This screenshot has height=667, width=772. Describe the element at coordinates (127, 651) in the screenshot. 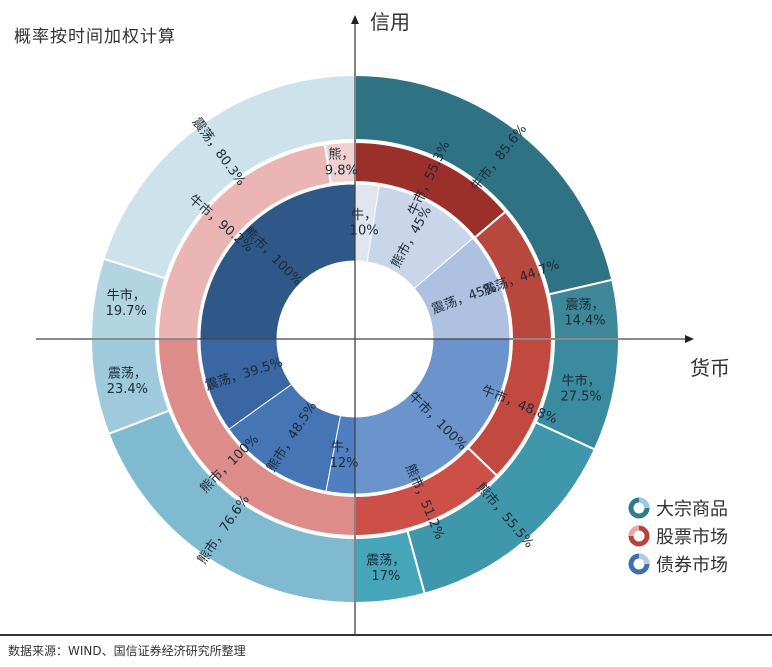

I see `source-note: 数据来源：WIND、国信证券经济研究所整理` at that location.